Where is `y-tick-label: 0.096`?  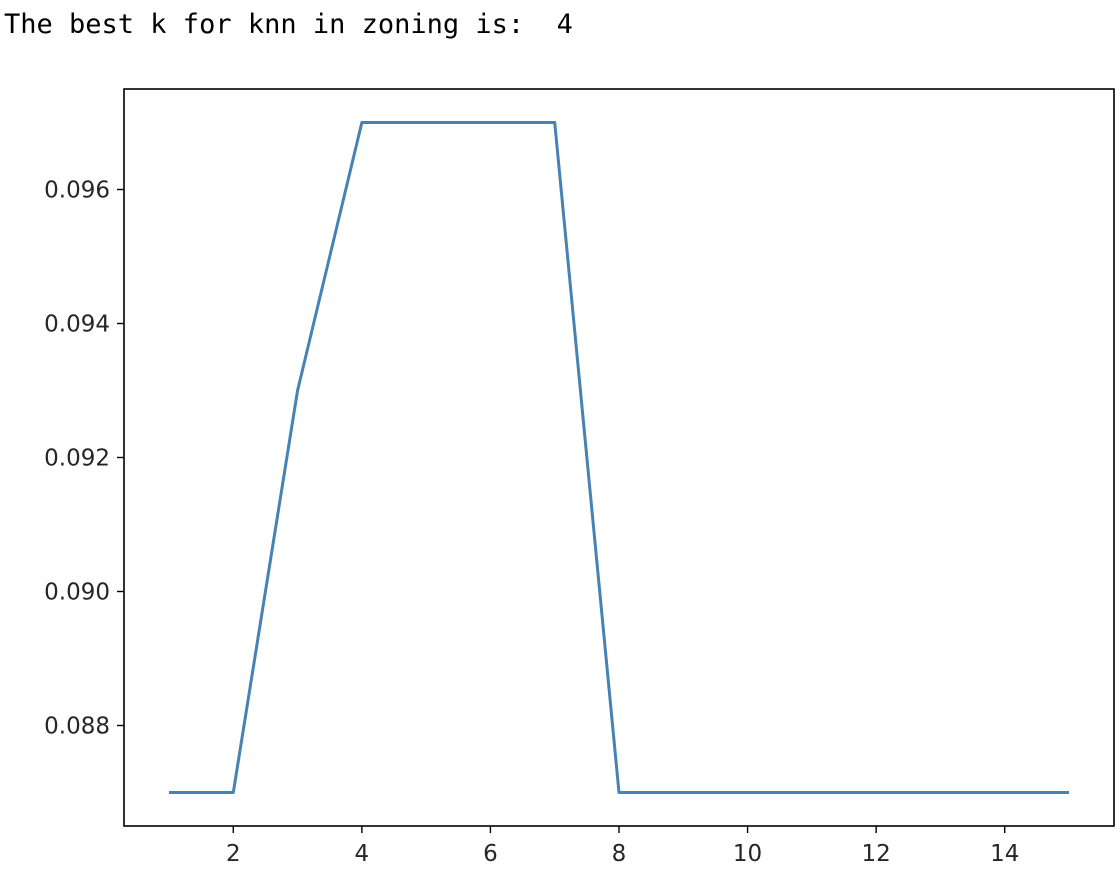 y-tick-label: 0.096 is located at coordinates (77, 191).